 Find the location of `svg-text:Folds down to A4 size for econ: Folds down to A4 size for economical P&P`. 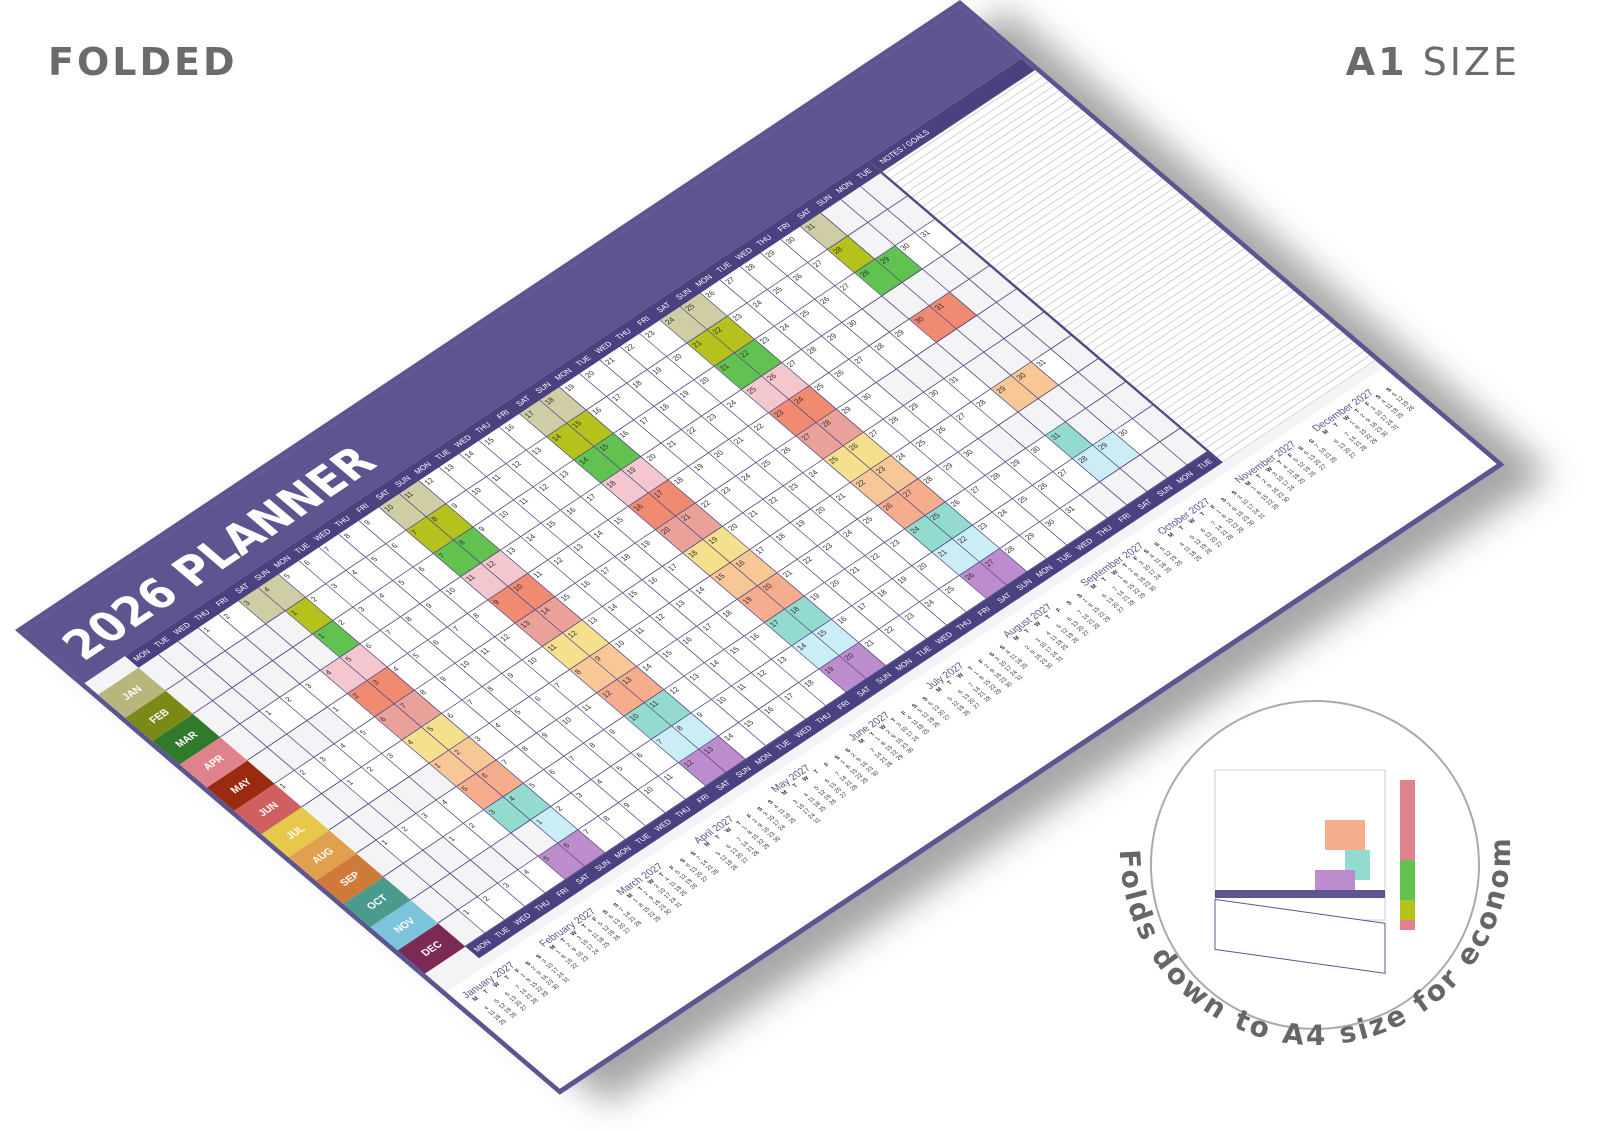

svg-text:Folds down to A4 size for econ: Folds down to A4 size for economical P&P is located at coordinates (1308, 851).